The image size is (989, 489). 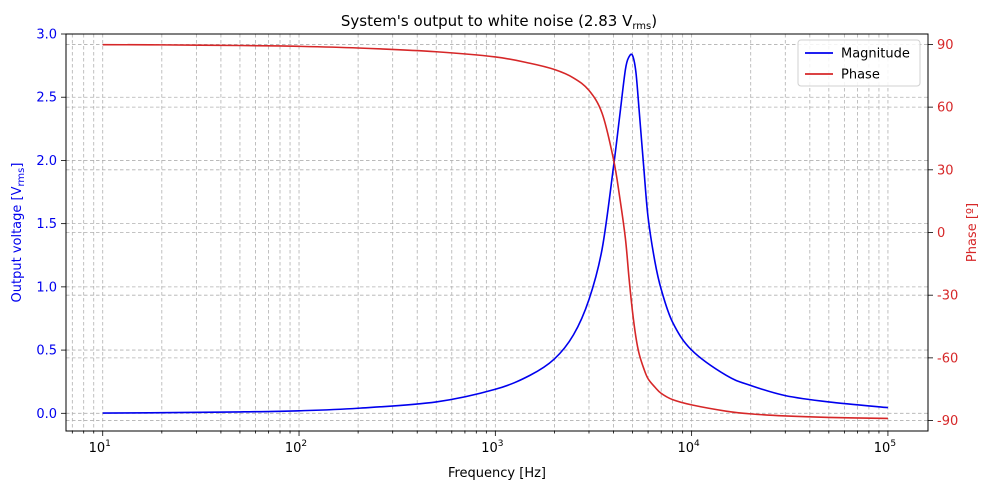 I want to click on title-subscript: rms, so click(x=641, y=26).